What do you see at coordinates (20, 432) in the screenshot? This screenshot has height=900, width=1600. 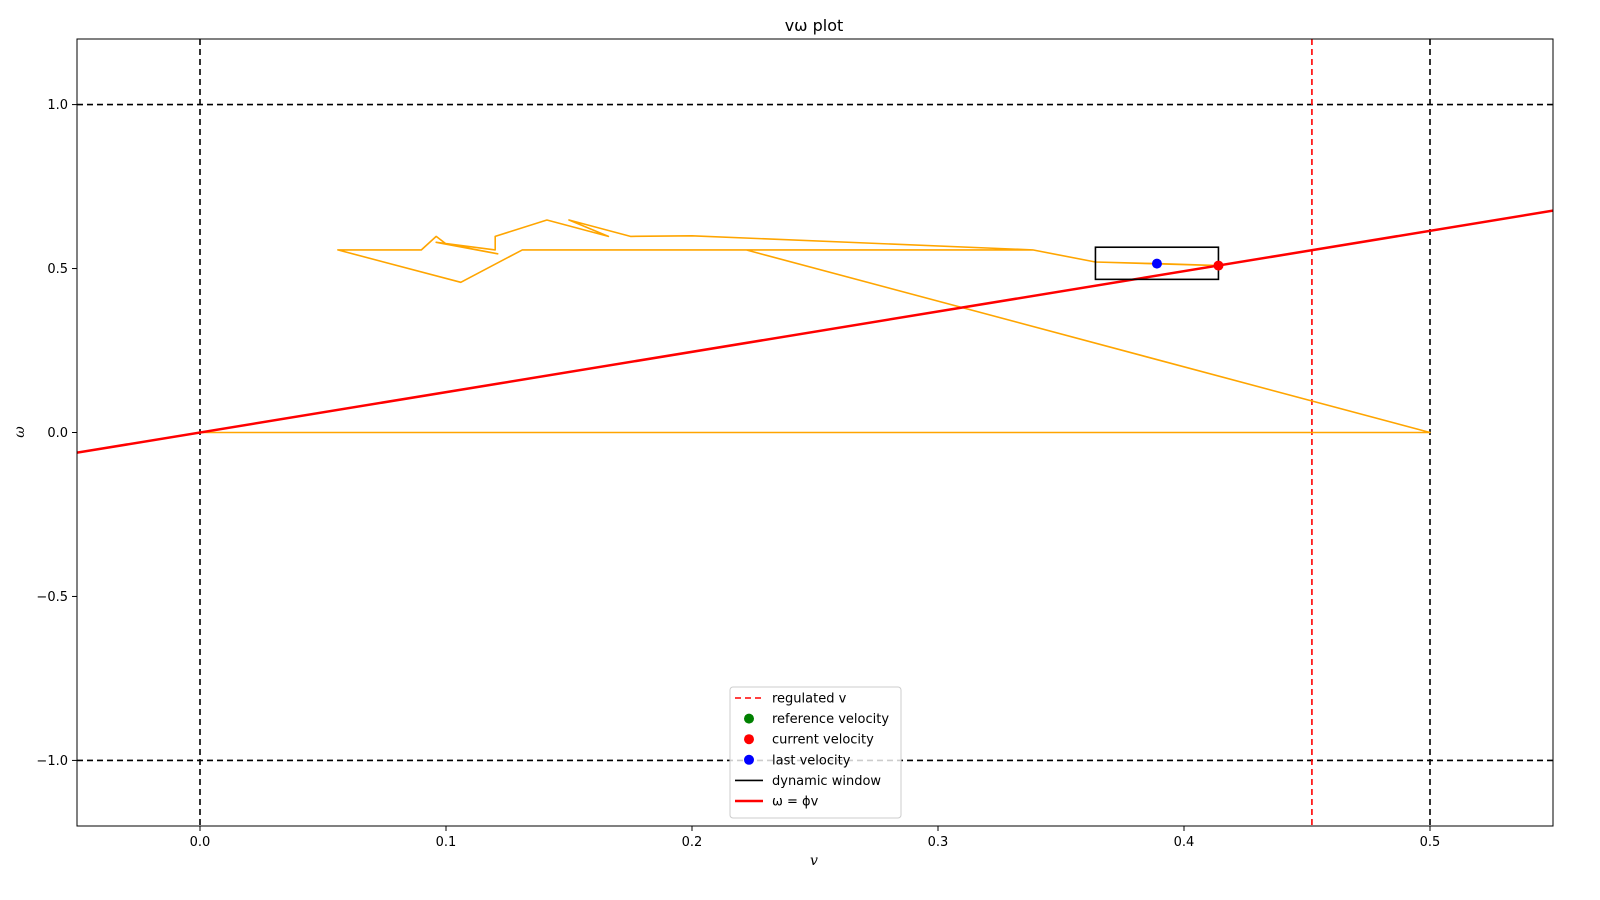 I see `y-axis-label: ω` at bounding box center [20, 432].